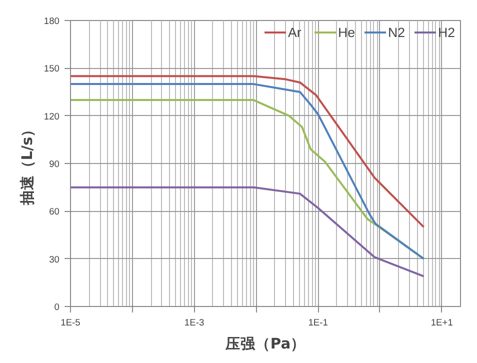 The height and width of the screenshot is (363, 477). What do you see at coordinates (54, 211) in the screenshot?
I see `y-tick-label: 60` at bounding box center [54, 211].